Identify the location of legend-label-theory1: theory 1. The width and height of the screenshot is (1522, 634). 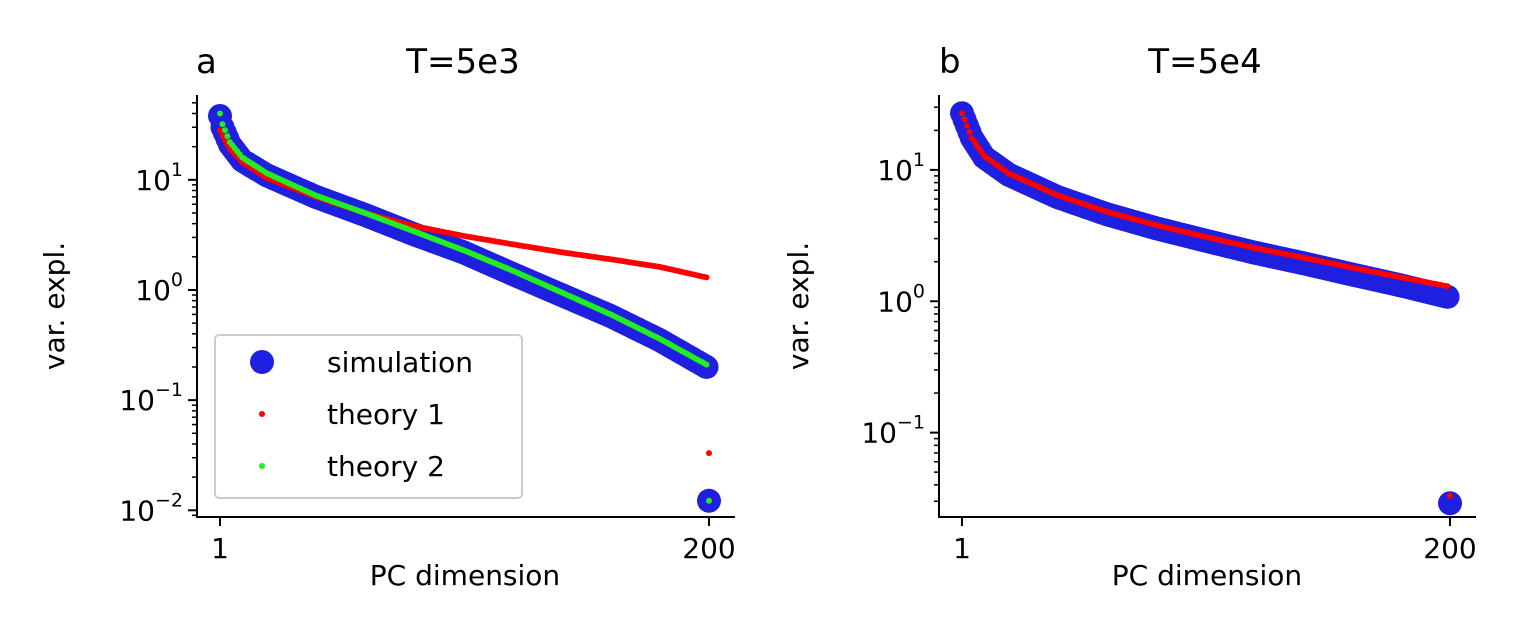
(386, 414).